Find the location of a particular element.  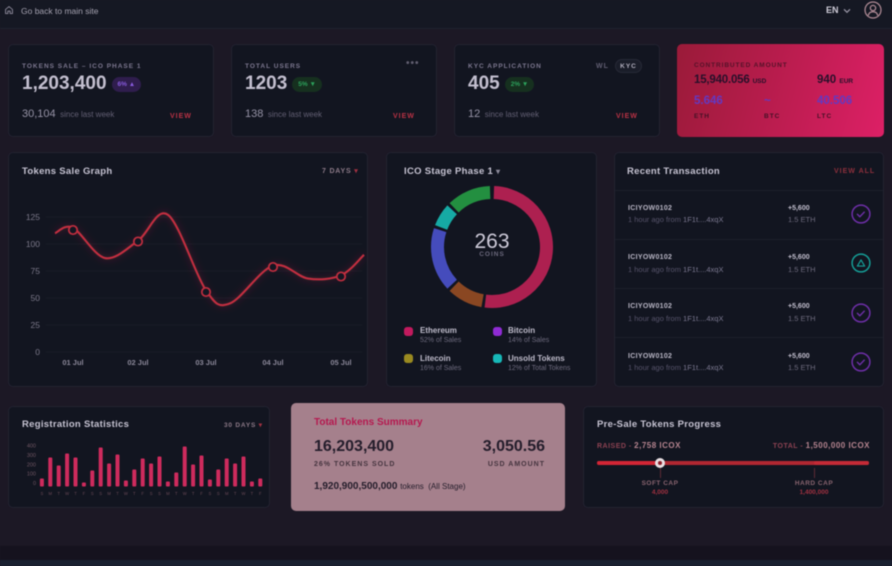

svg-text: 75 is located at coordinates (36, 271).